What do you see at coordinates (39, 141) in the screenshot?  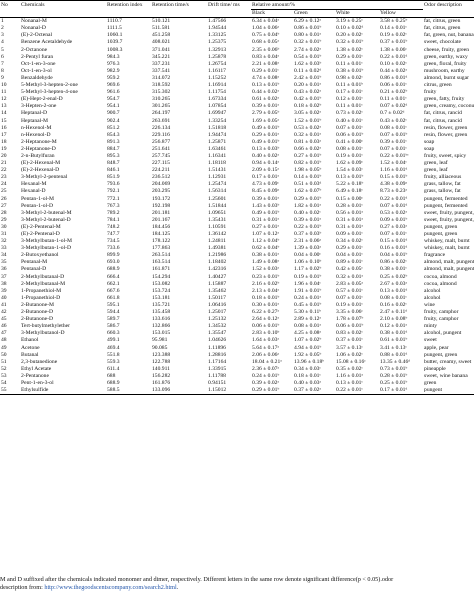 I see `chemical-name: 2-Heptanone-M` at bounding box center [39, 141].